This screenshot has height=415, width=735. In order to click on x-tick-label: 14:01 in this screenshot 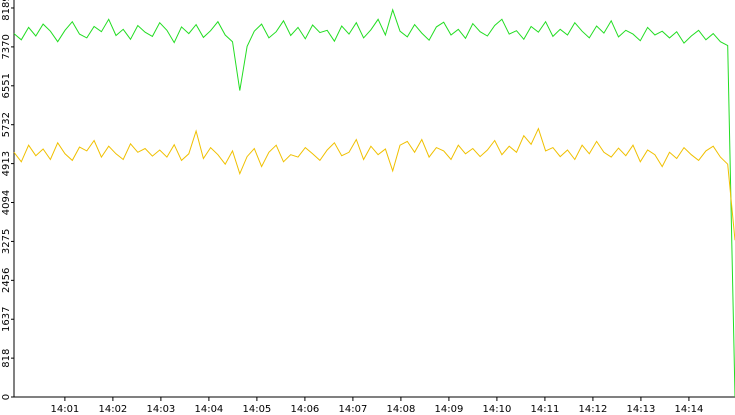, I will do `click(64, 409)`.